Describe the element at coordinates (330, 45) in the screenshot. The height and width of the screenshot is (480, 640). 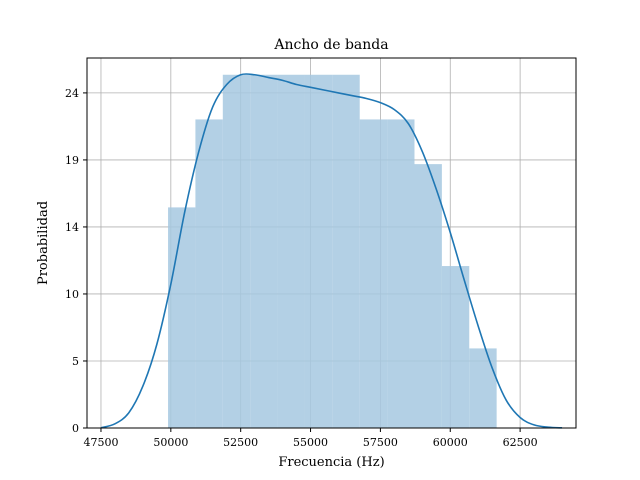
I see `chart-title: Ancho de banda` at that location.